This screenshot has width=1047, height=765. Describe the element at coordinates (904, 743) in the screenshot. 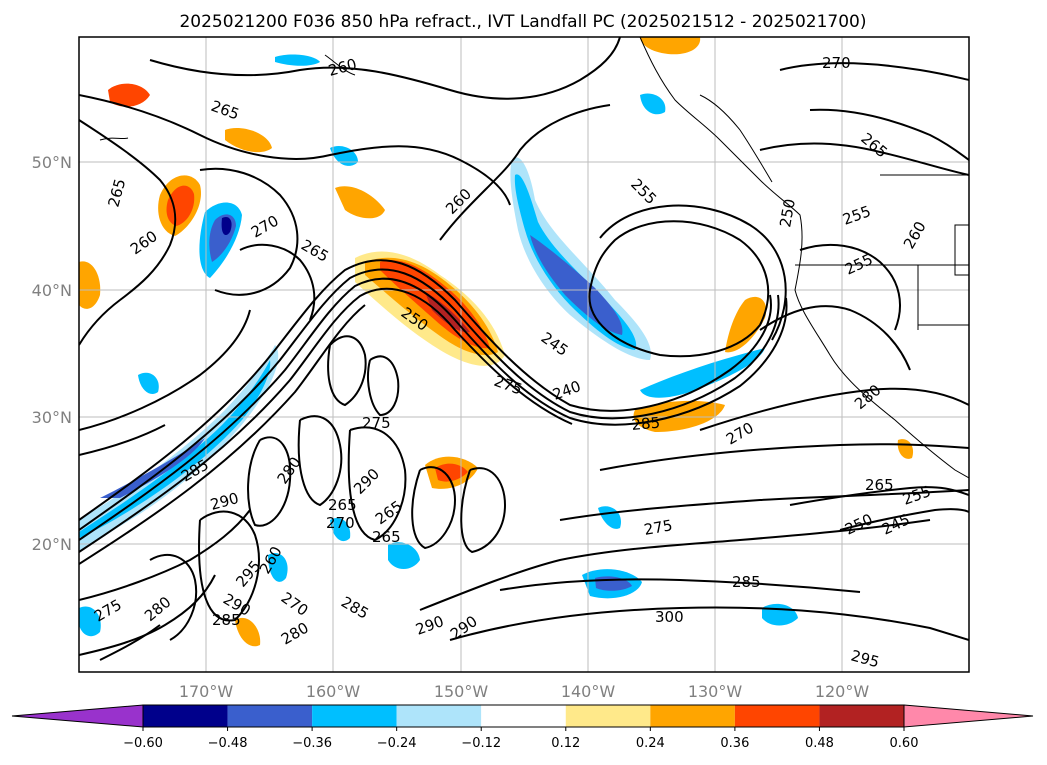

I see `colorbar-tick-label: 0.60` at that location.